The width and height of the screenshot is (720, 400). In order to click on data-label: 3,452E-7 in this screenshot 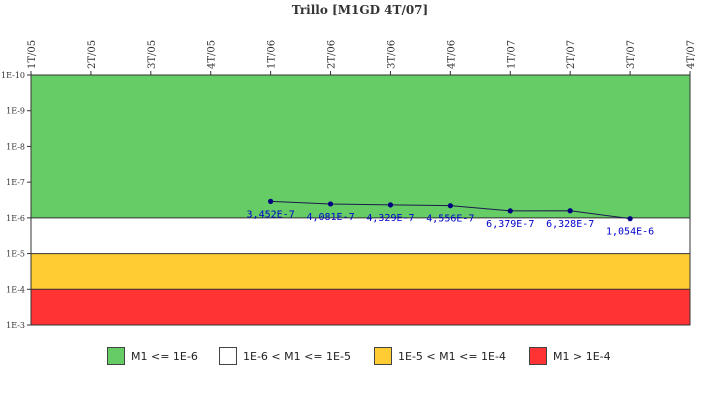, I will do `click(271, 214)`.